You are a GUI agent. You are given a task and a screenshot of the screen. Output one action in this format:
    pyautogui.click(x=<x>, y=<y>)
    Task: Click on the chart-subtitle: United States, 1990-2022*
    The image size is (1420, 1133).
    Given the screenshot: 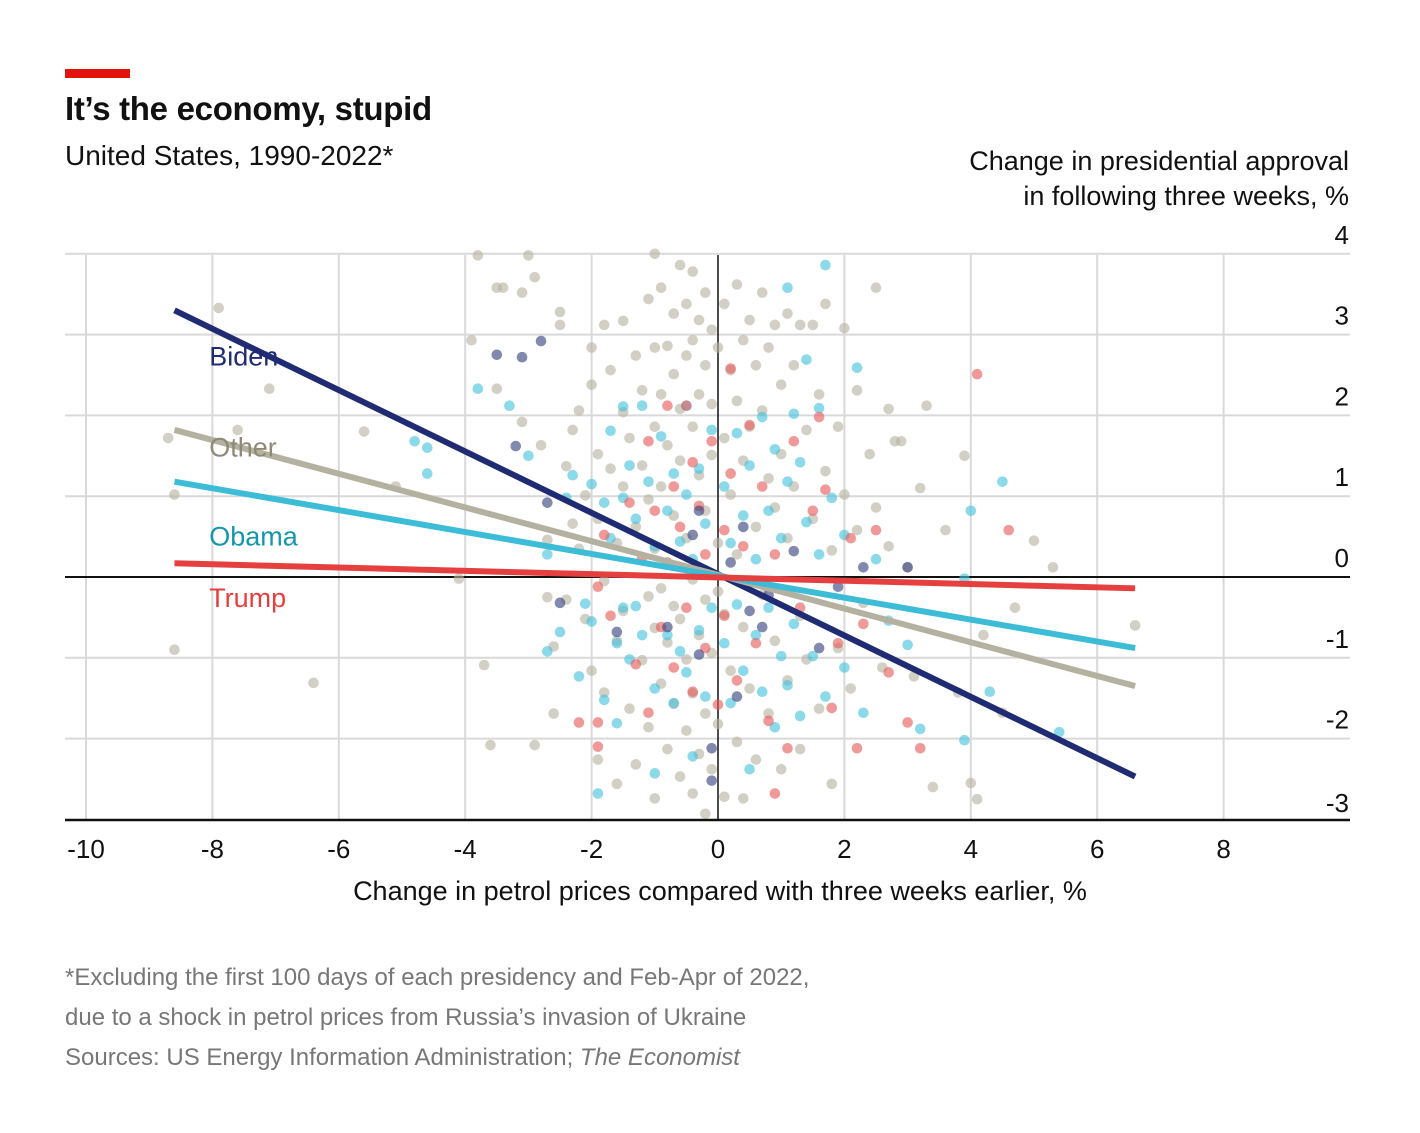 What is the action you would take?
    pyautogui.click(x=229, y=155)
    